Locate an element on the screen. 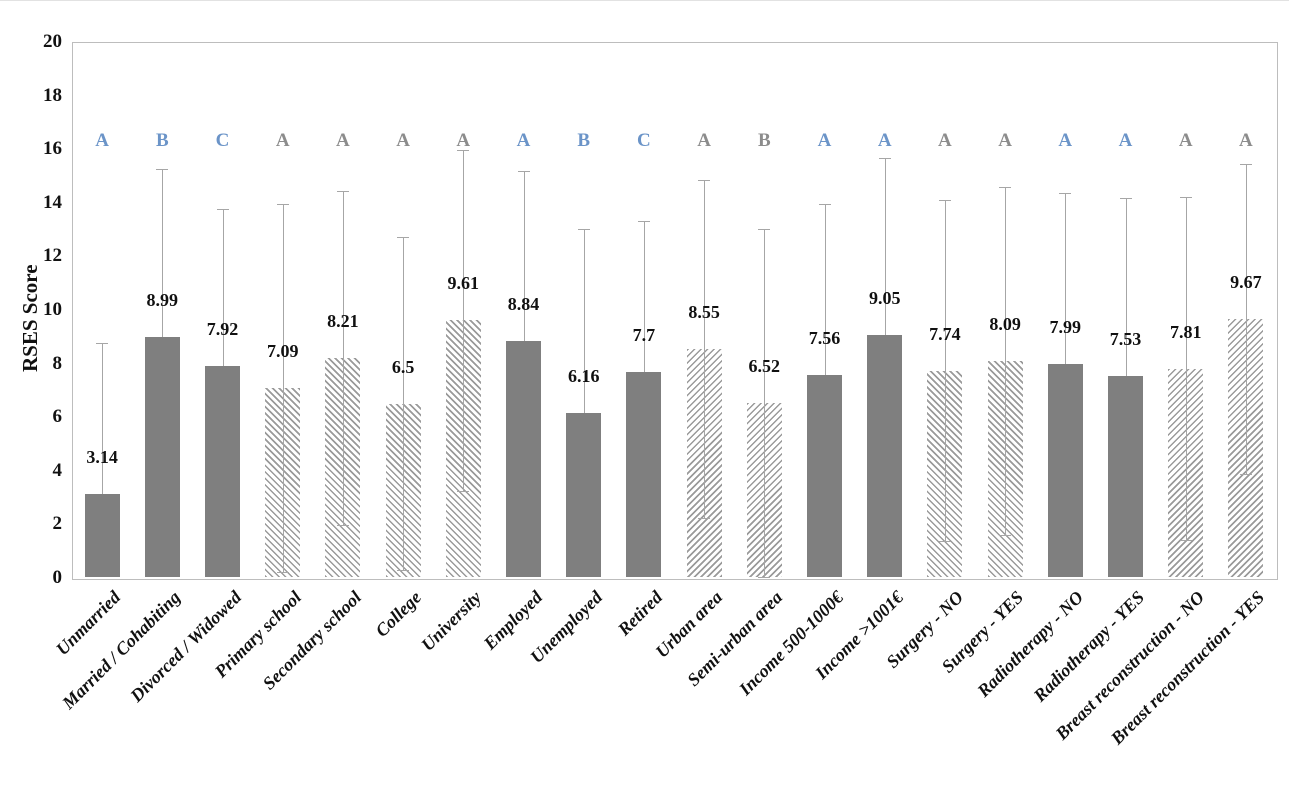 The width and height of the screenshot is (1289, 797). value-label: 8.99 is located at coordinates (162, 300).